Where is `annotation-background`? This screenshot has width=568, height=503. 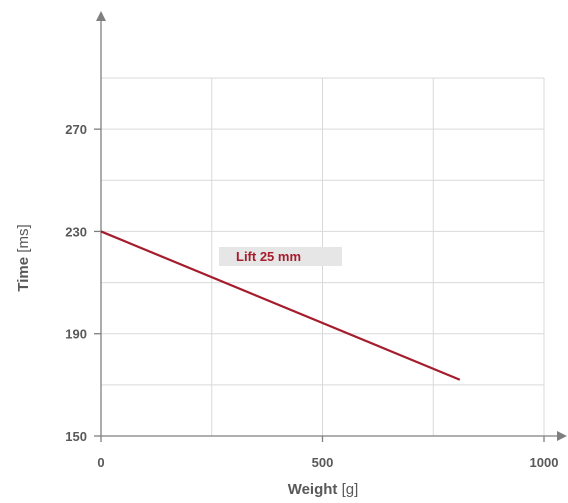 annotation-background is located at coordinates (280, 256).